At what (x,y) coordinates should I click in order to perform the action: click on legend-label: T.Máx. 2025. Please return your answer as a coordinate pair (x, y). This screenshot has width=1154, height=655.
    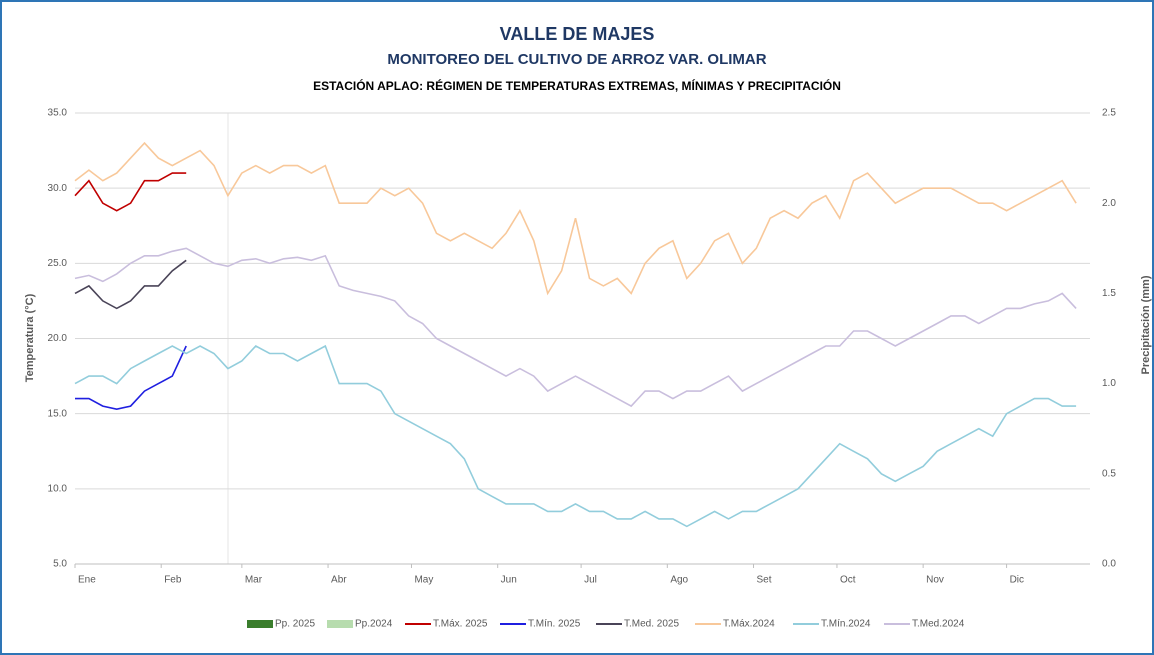
    Looking at the image, I should click on (460, 624).